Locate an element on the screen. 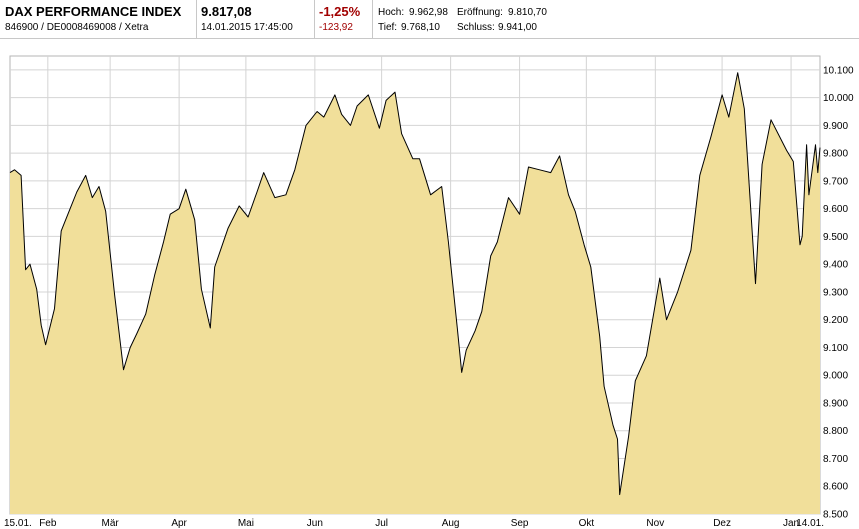  x-tick-label: Jan is located at coordinates (791, 523).